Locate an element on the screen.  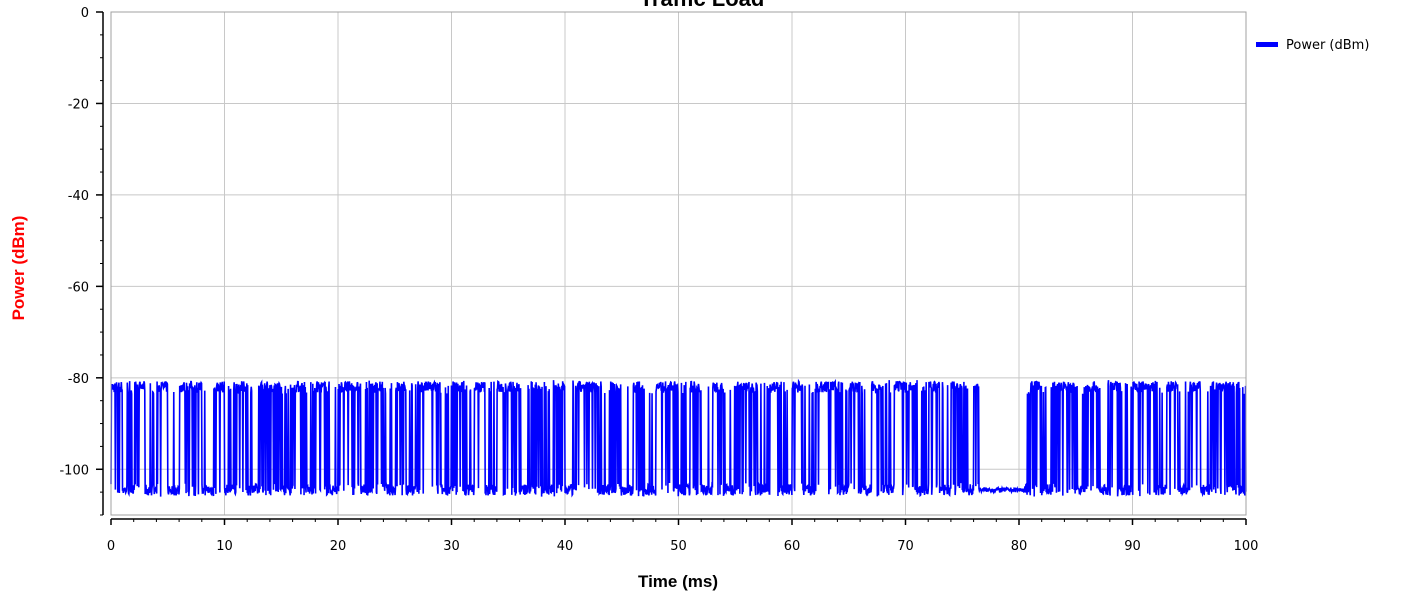
legend: Power (dBm) is located at coordinates (1312, 45).